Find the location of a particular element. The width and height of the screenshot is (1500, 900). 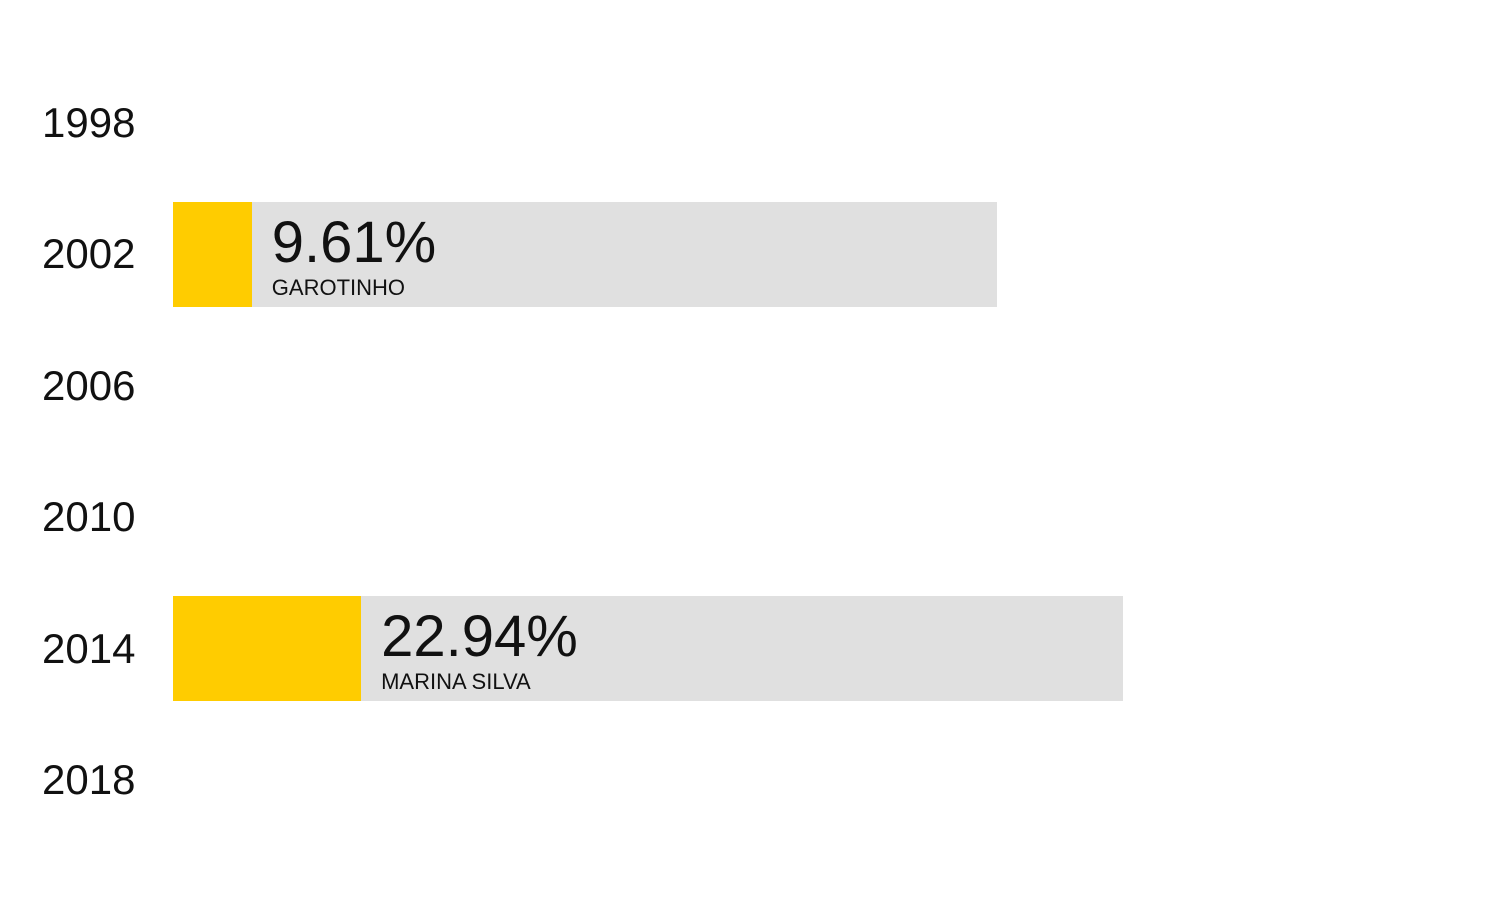

year-label-2018: 2018 is located at coordinates (89, 779).